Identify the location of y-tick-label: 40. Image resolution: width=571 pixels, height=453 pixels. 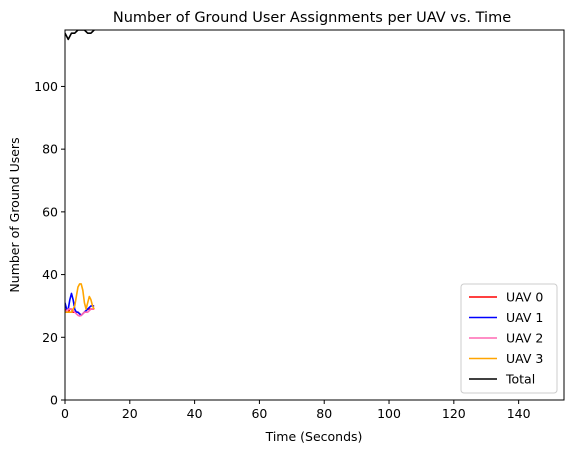
(50, 274).